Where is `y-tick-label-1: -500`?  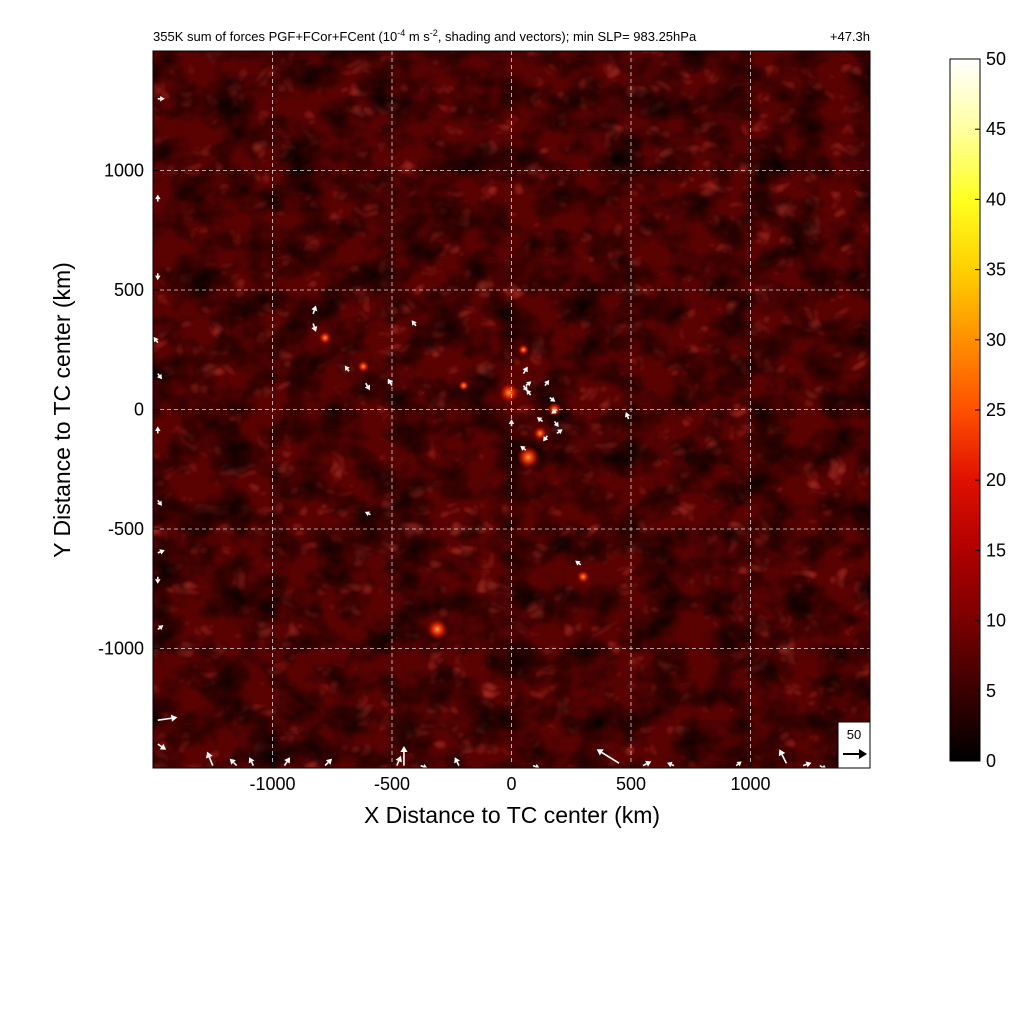
y-tick-label-1: -500 is located at coordinates (126, 529).